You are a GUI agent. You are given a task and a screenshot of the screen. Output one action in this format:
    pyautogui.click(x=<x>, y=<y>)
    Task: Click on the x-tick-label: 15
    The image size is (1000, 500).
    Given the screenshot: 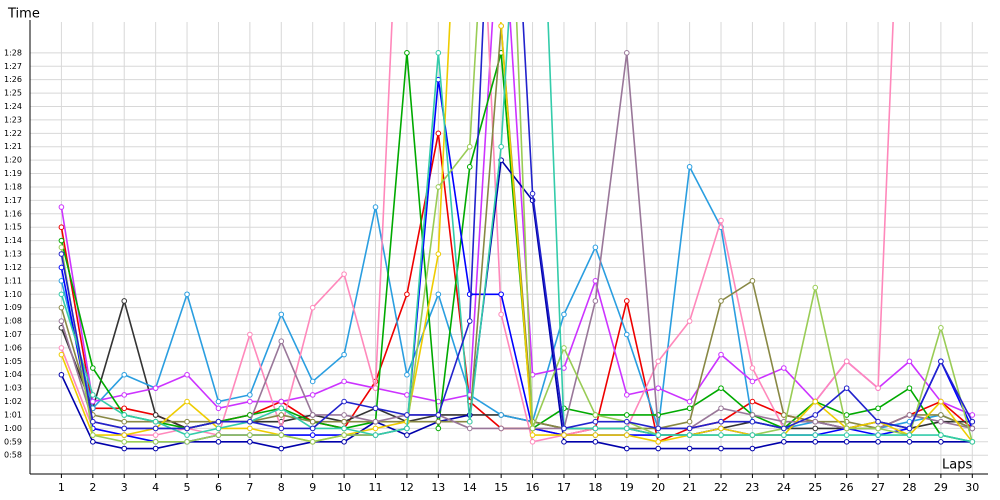 What is the action you would take?
    pyautogui.click(x=501, y=487)
    